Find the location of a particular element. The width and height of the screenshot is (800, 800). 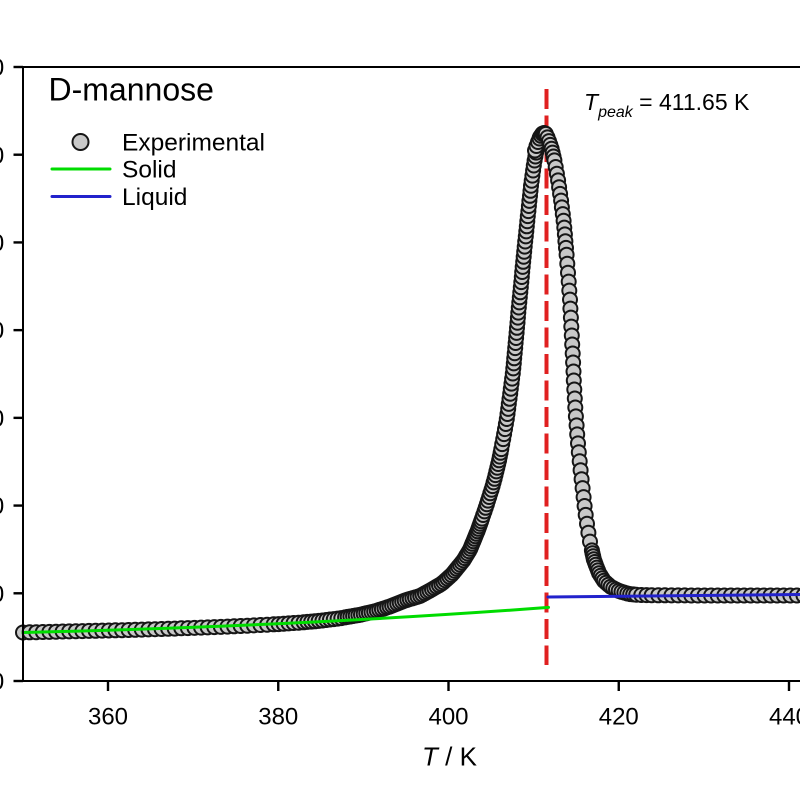

svg-text: 440 is located at coordinates (784, 717).